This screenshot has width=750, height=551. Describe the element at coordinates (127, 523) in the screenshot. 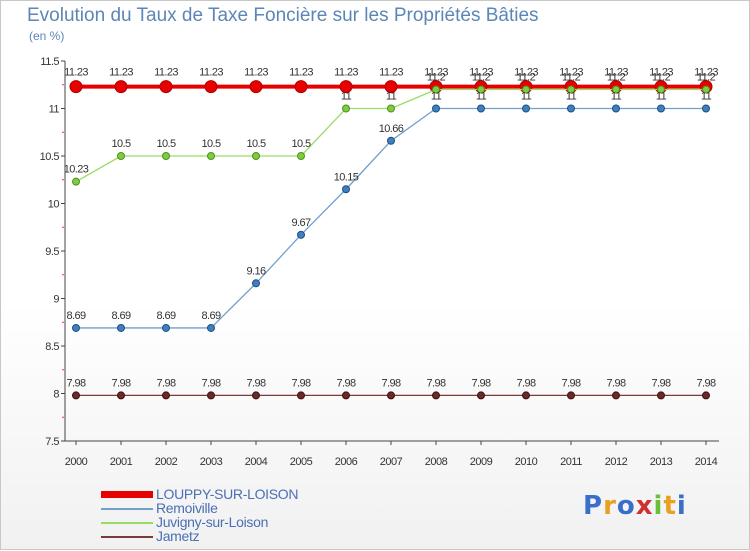

I see `legend-swatch` at that location.